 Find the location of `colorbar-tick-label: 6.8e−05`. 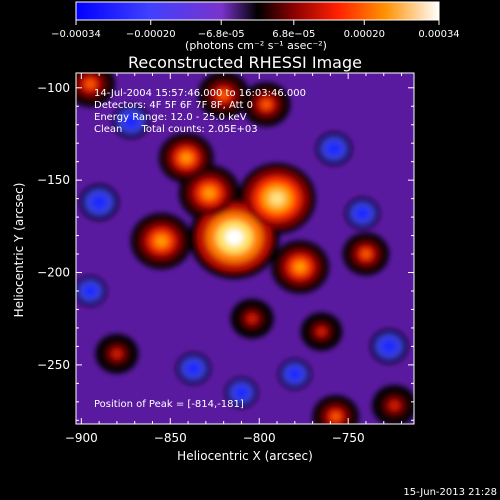

colorbar-tick-label: 6.8e−05 is located at coordinates (293, 34).